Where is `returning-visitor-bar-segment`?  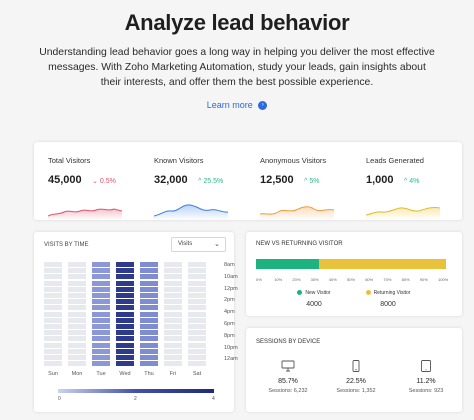 returning-visitor-bar-segment is located at coordinates (382, 264).